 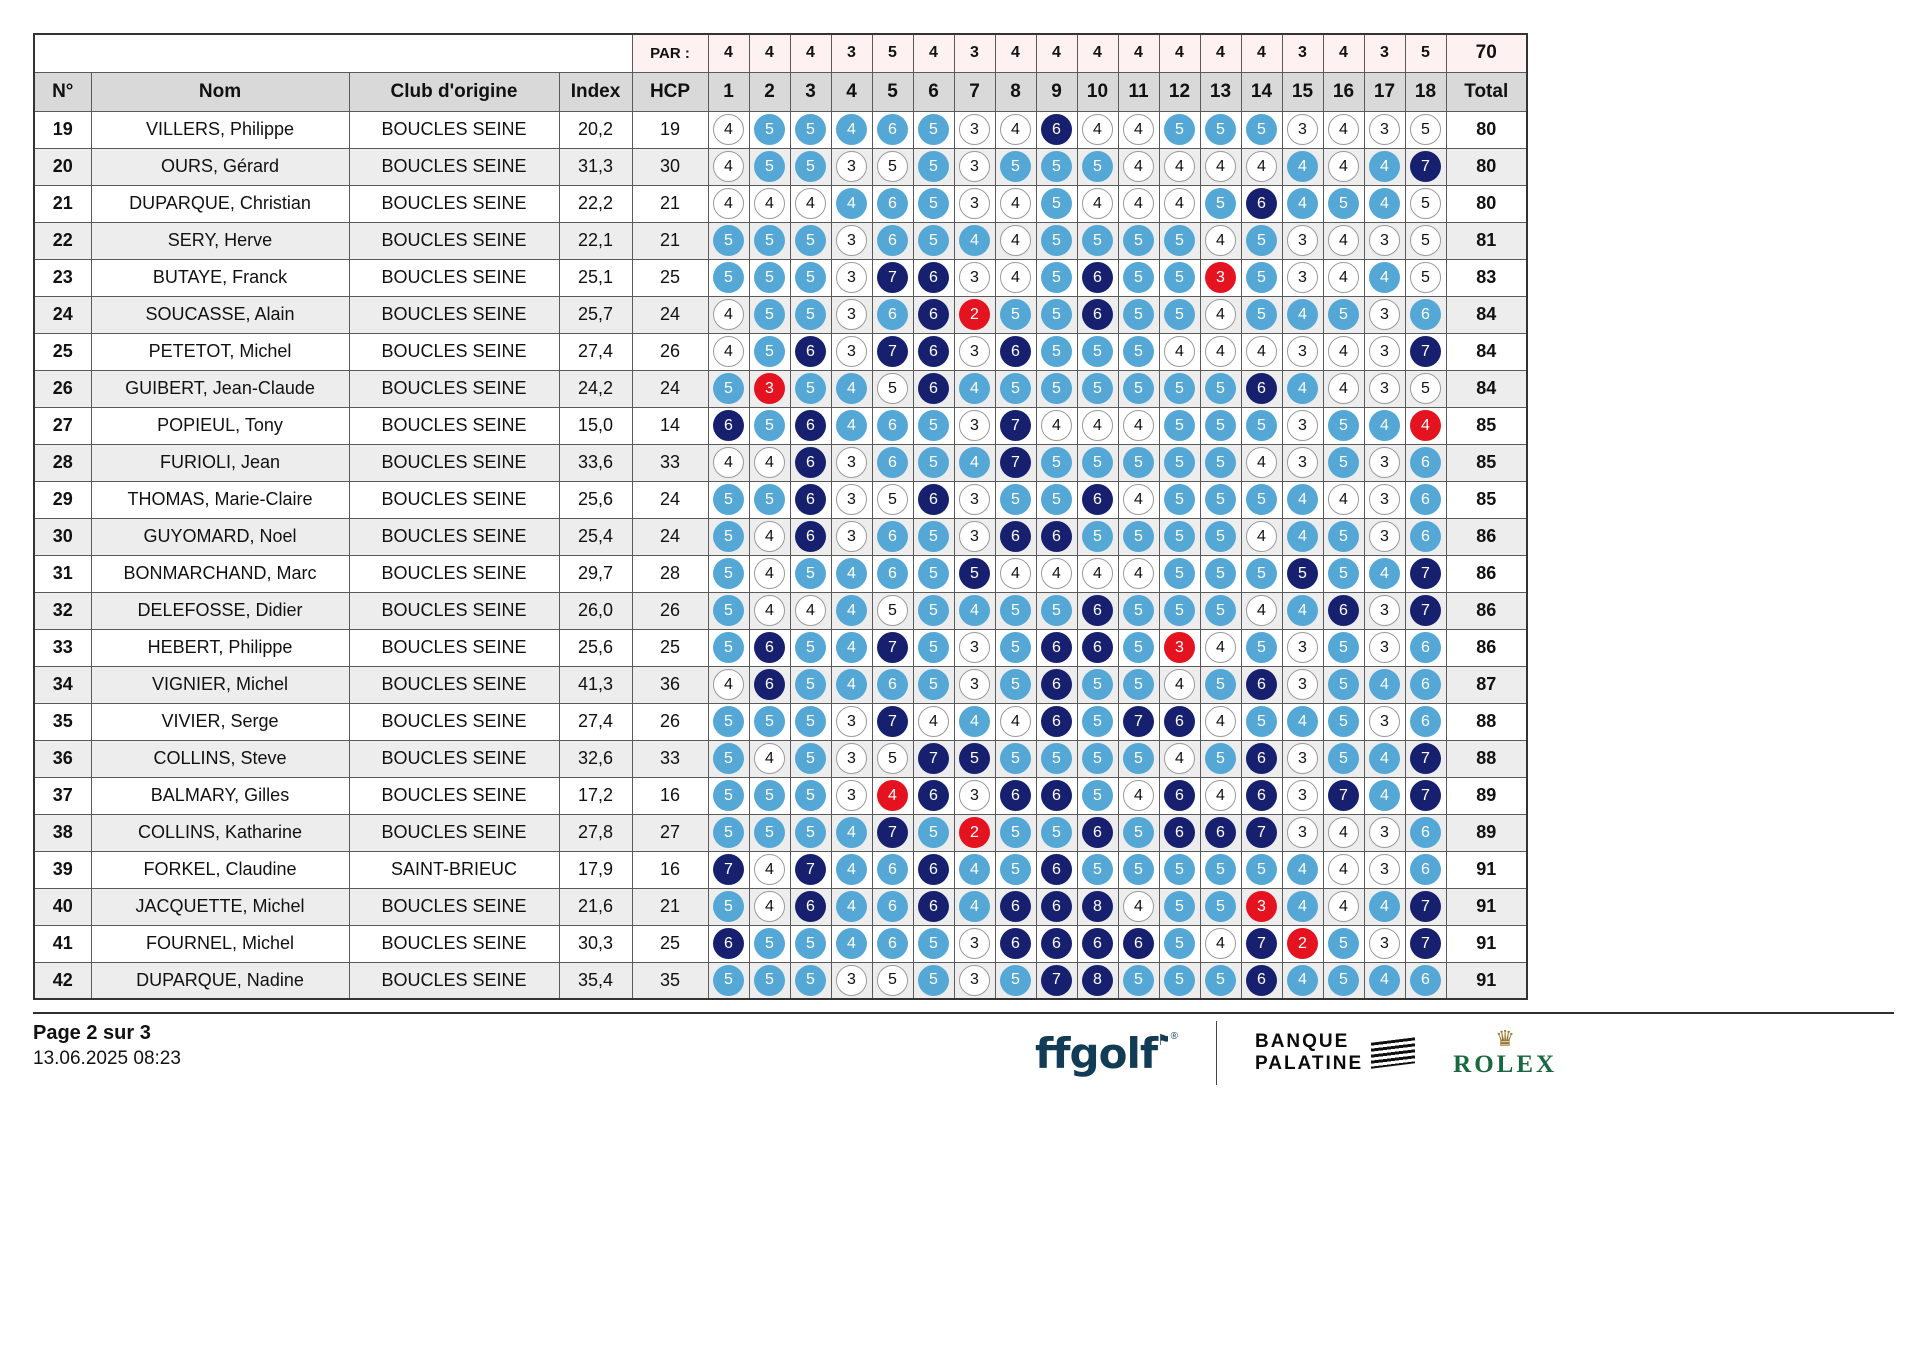 What do you see at coordinates (1015, 53) in the screenshot?
I see `par-hole-8: 4` at bounding box center [1015, 53].